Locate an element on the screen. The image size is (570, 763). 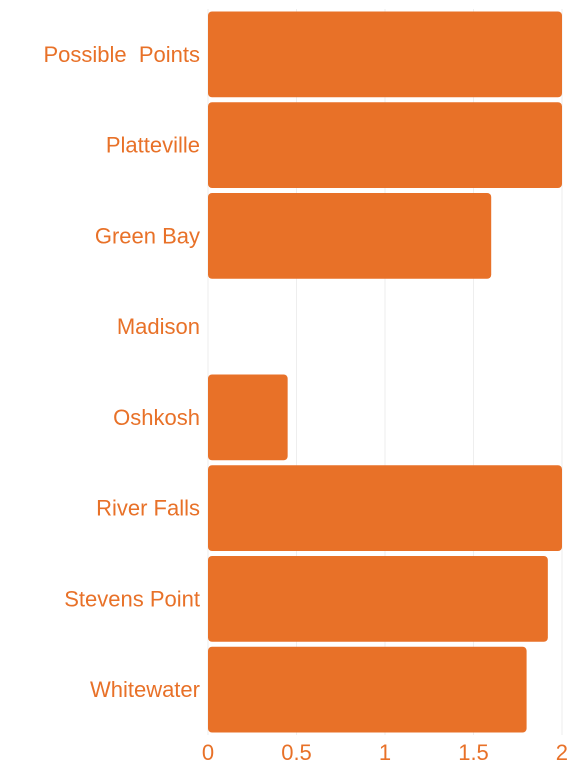
category-label-3: Green Bay is located at coordinates (147, 235).